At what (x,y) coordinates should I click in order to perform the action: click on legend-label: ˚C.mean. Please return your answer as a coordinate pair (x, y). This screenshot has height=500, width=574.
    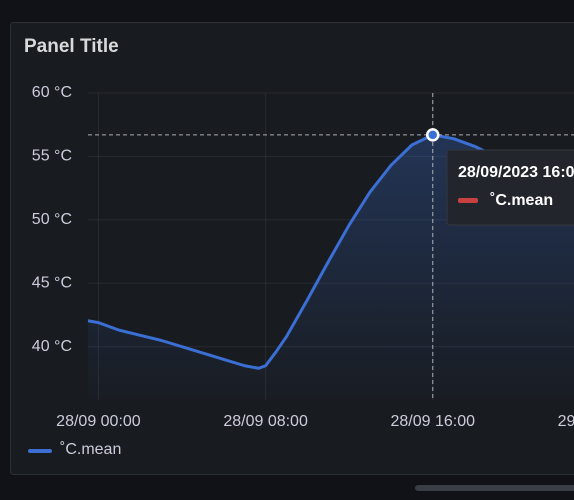
    Looking at the image, I should click on (90, 449).